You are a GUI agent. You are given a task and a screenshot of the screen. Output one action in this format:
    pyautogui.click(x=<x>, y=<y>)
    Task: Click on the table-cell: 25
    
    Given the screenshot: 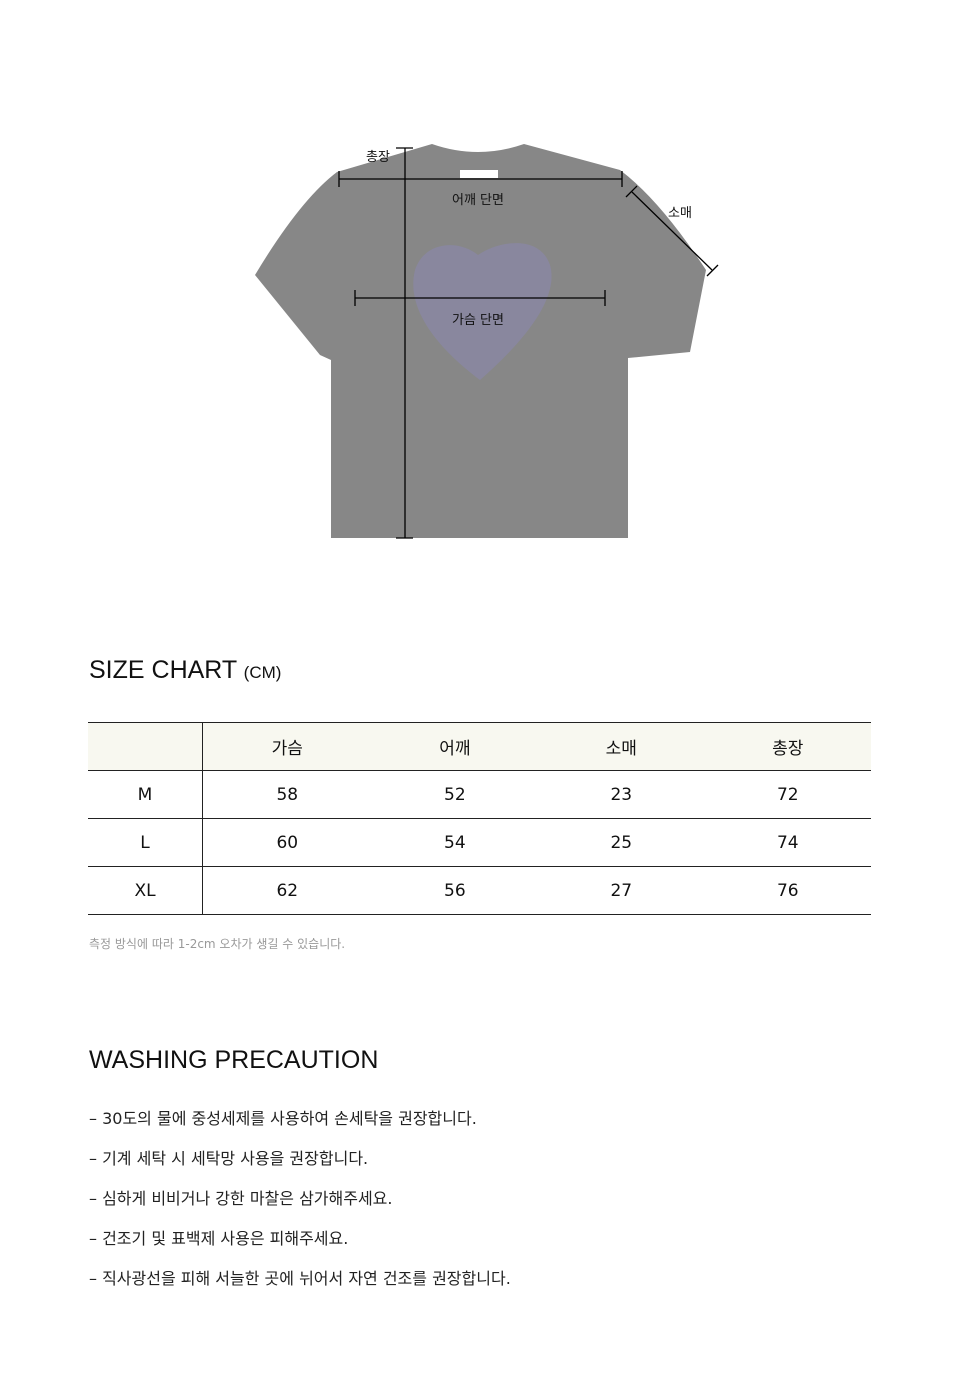 What is the action you would take?
    pyautogui.click(x=621, y=842)
    